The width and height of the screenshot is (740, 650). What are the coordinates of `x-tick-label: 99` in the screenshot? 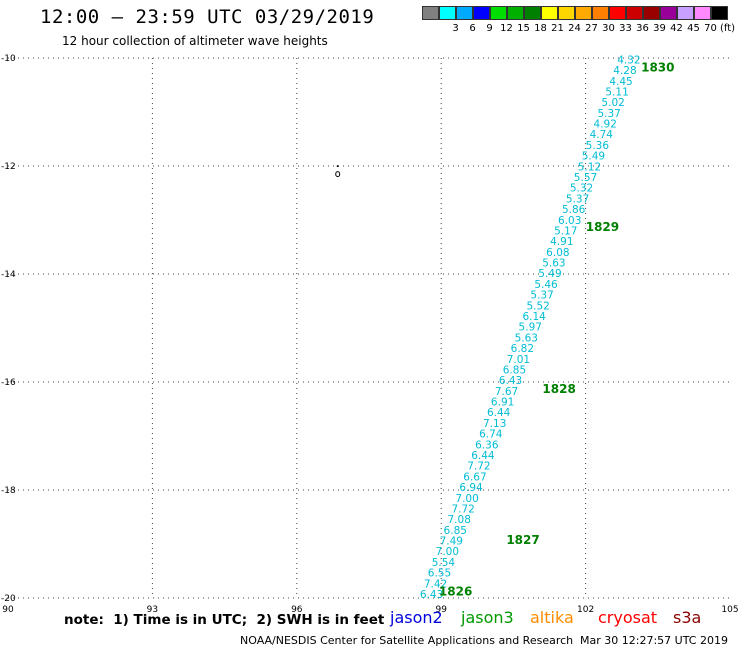 It's located at (441, 610).